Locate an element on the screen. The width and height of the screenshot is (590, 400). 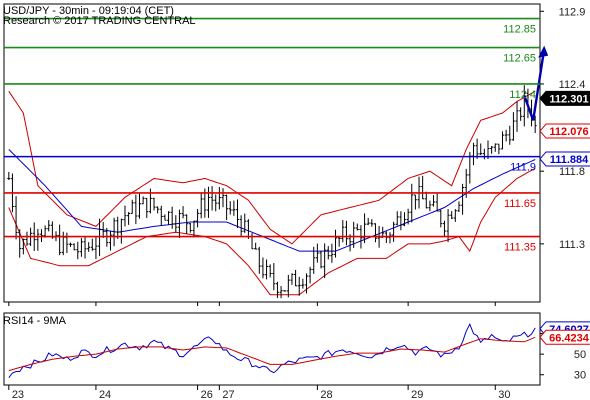
price-y-tick-label: 111.8 is located at coordinates (572, 172).